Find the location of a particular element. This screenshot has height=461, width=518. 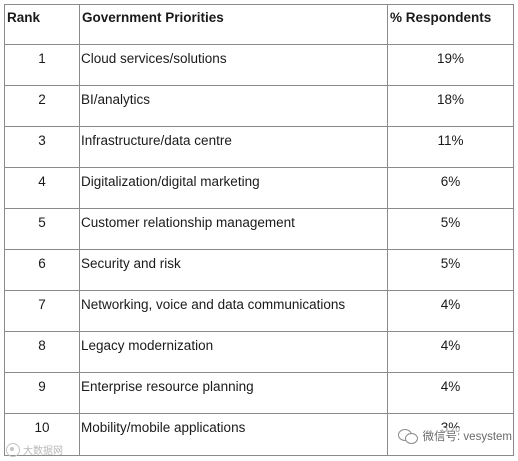

respondents-cell: 19% is located at coordinates (450, 65).